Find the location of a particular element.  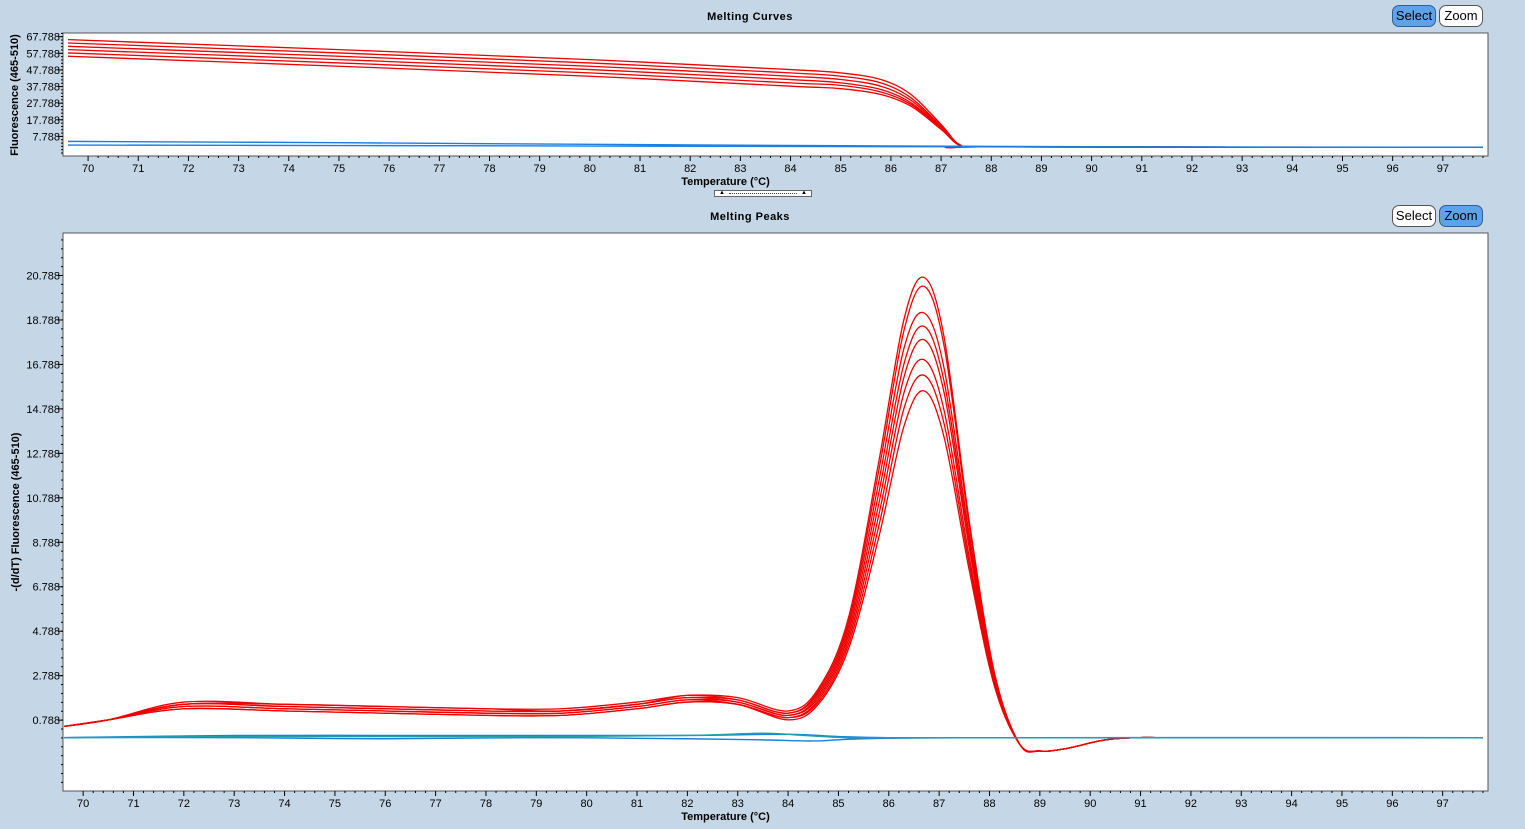

bottom-select-button: Select is located at coordinates (1414, 216).